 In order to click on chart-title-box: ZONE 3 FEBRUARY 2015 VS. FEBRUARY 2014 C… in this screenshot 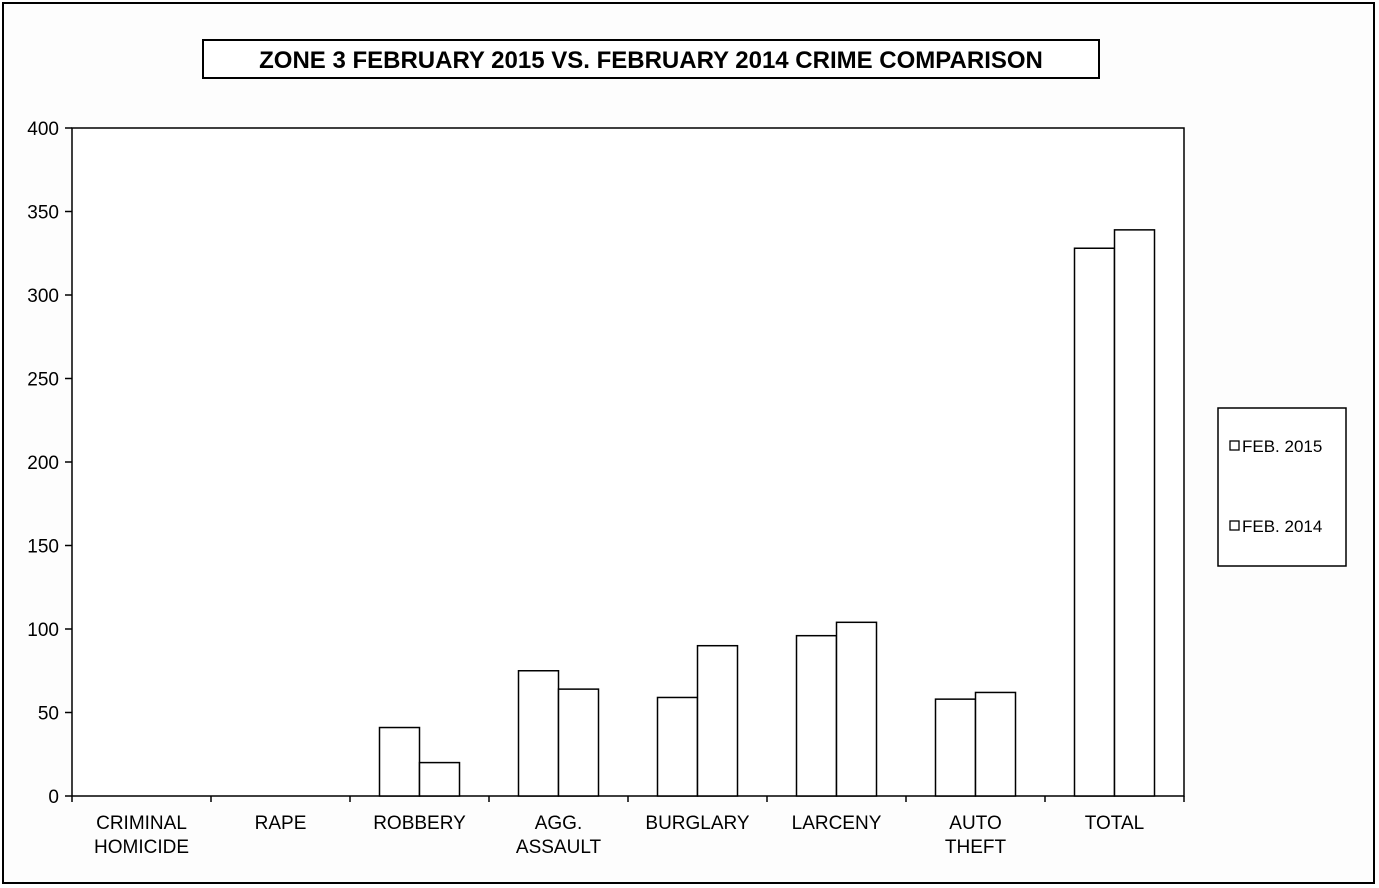, I will do `click(651, 59)`.